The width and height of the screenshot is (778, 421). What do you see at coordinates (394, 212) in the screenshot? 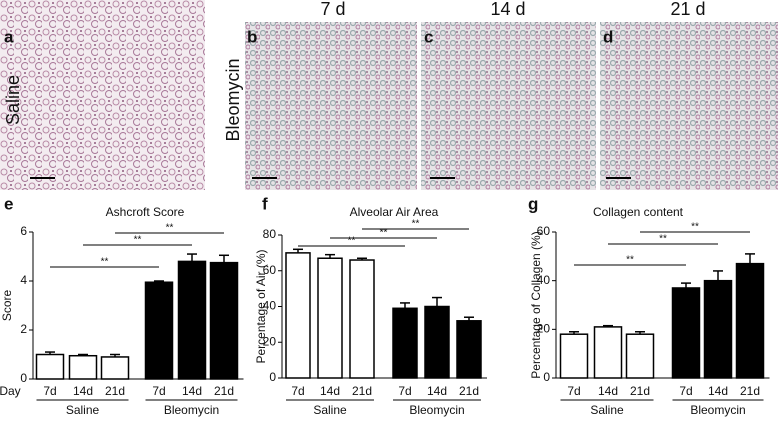
I see `chart-title: Alveolar Air Area` at bounding box center [394, 212].